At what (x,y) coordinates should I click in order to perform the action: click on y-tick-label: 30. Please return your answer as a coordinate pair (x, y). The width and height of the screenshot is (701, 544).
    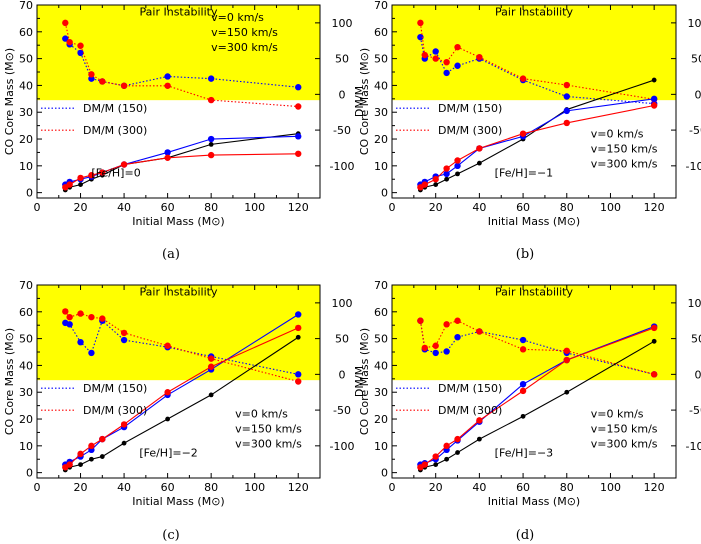
    Looking at the image, I should click on (26, 112).